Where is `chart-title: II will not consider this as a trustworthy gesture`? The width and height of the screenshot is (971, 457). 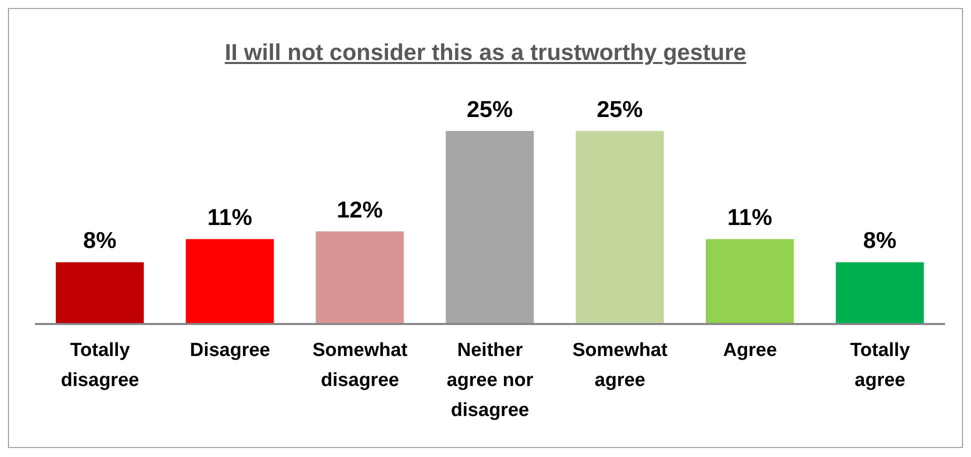 chart-title: II will not consider this as a trustworthy gesture is located at coordinates (486, 52).